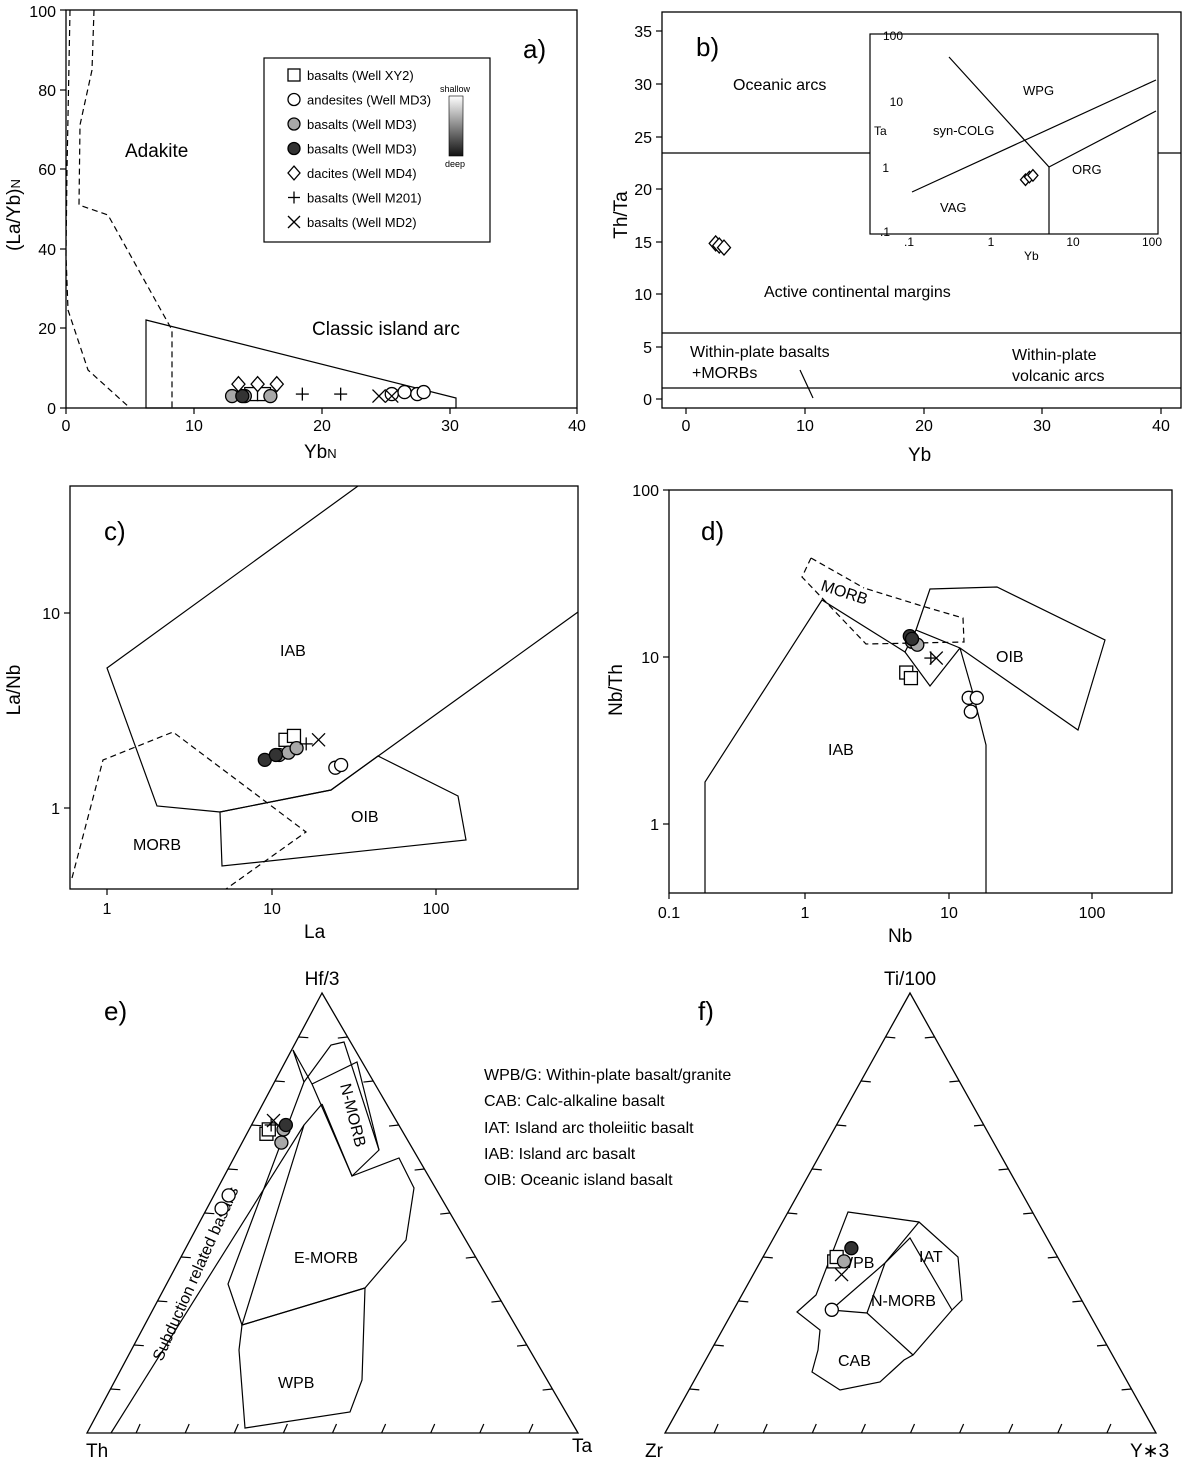  Describe the element at coordinates (844, 593) in the screenshot. I see `panel-d-morb-label: MORB` at that location.